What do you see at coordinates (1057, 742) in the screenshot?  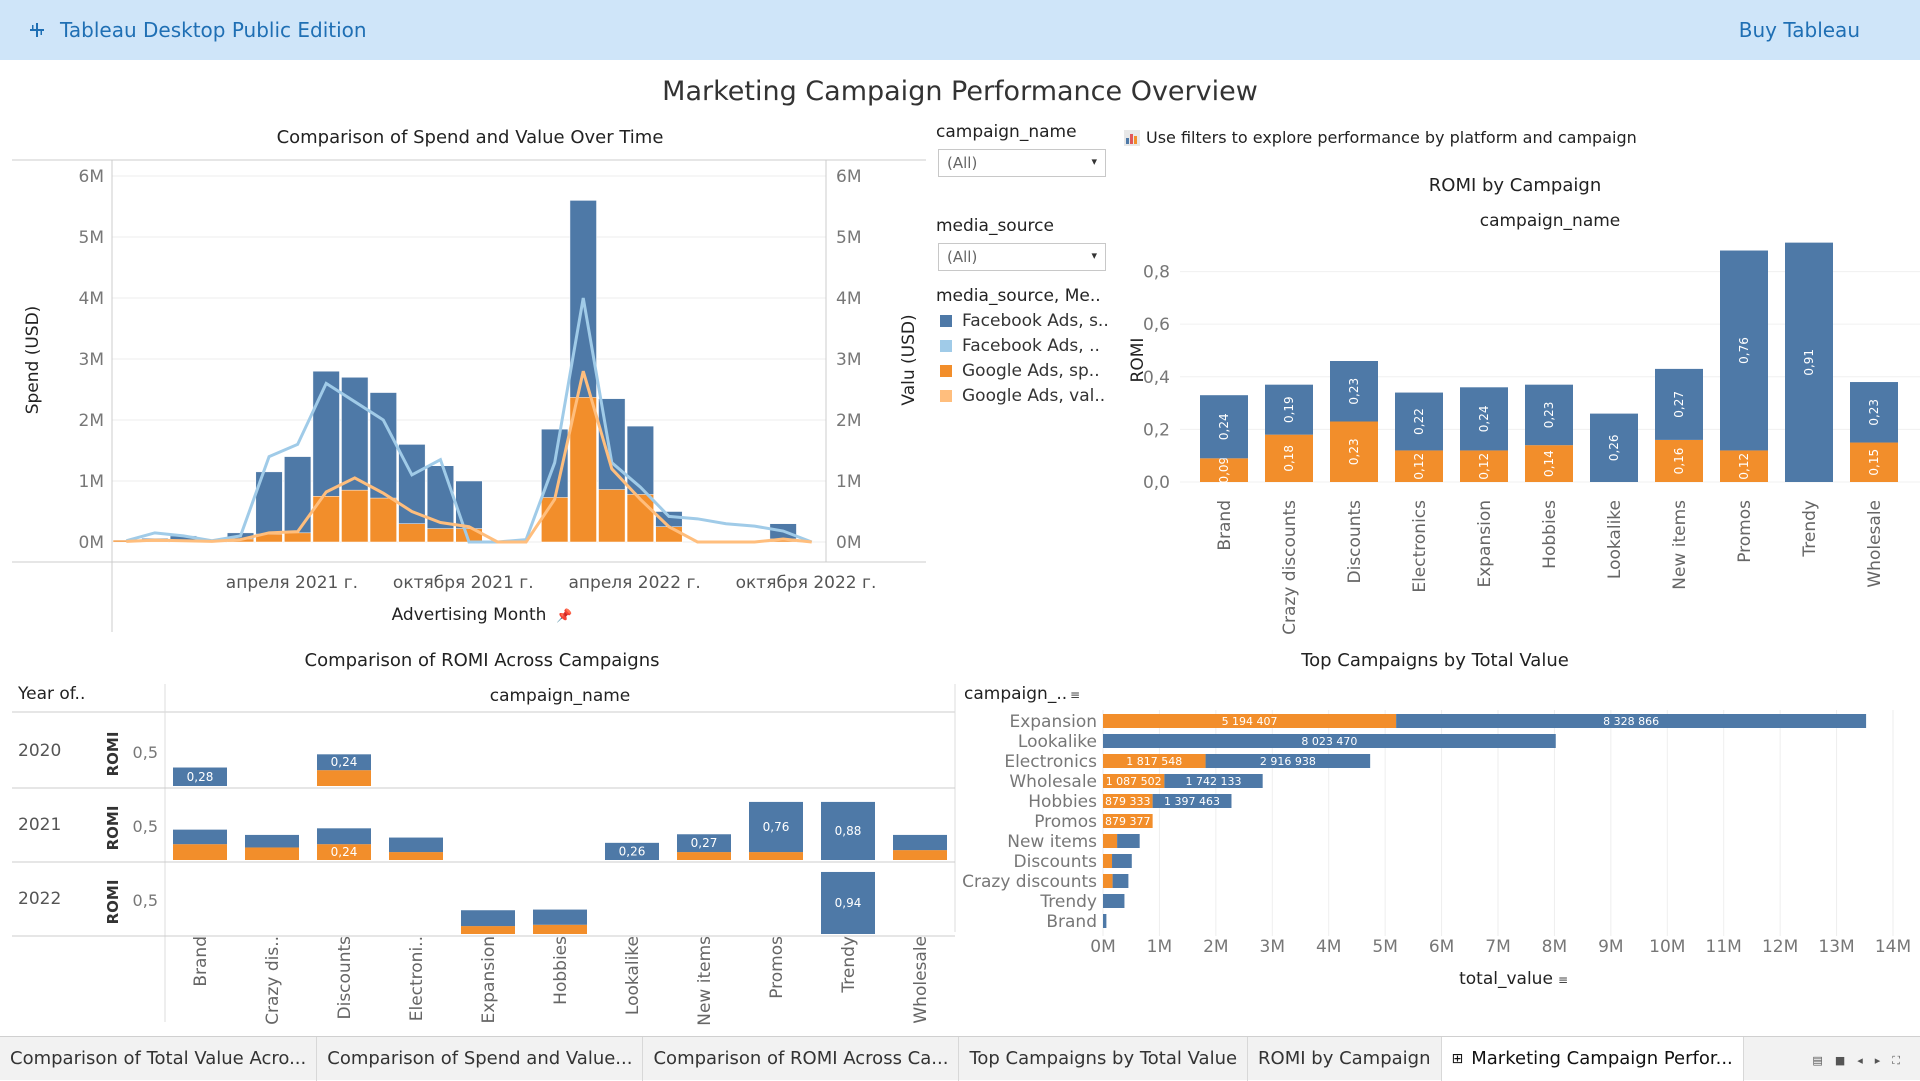 I see `y-tick-label: Lookalike` at bounding box center [1057, 742].